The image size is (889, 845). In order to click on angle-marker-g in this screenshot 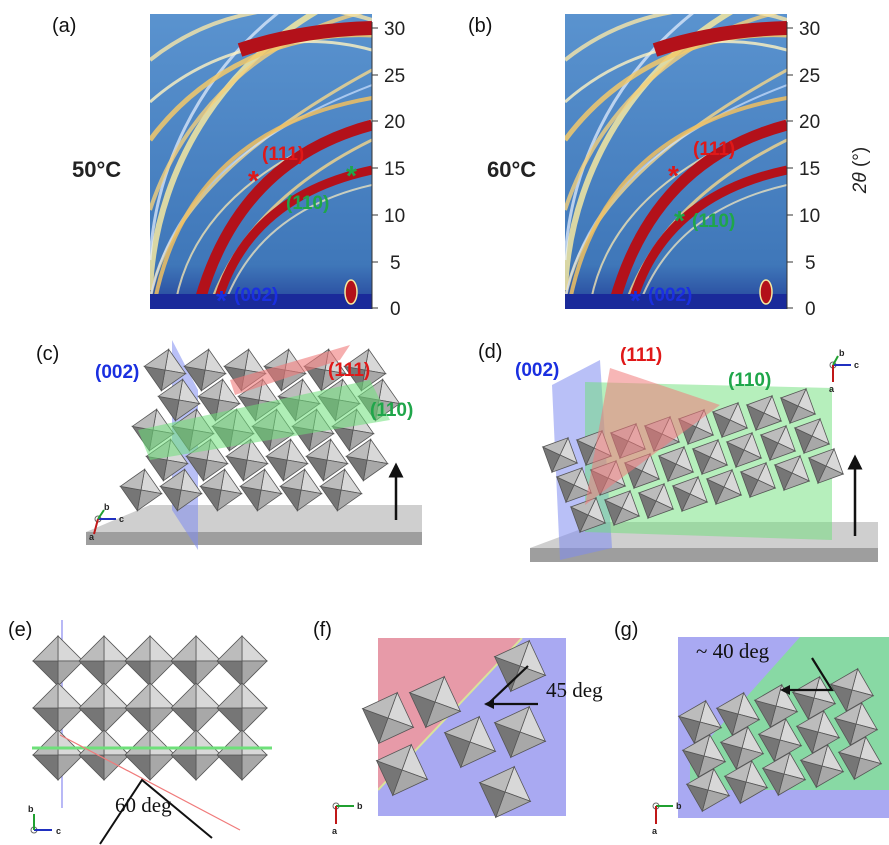, I will do `click(809, 674)`.